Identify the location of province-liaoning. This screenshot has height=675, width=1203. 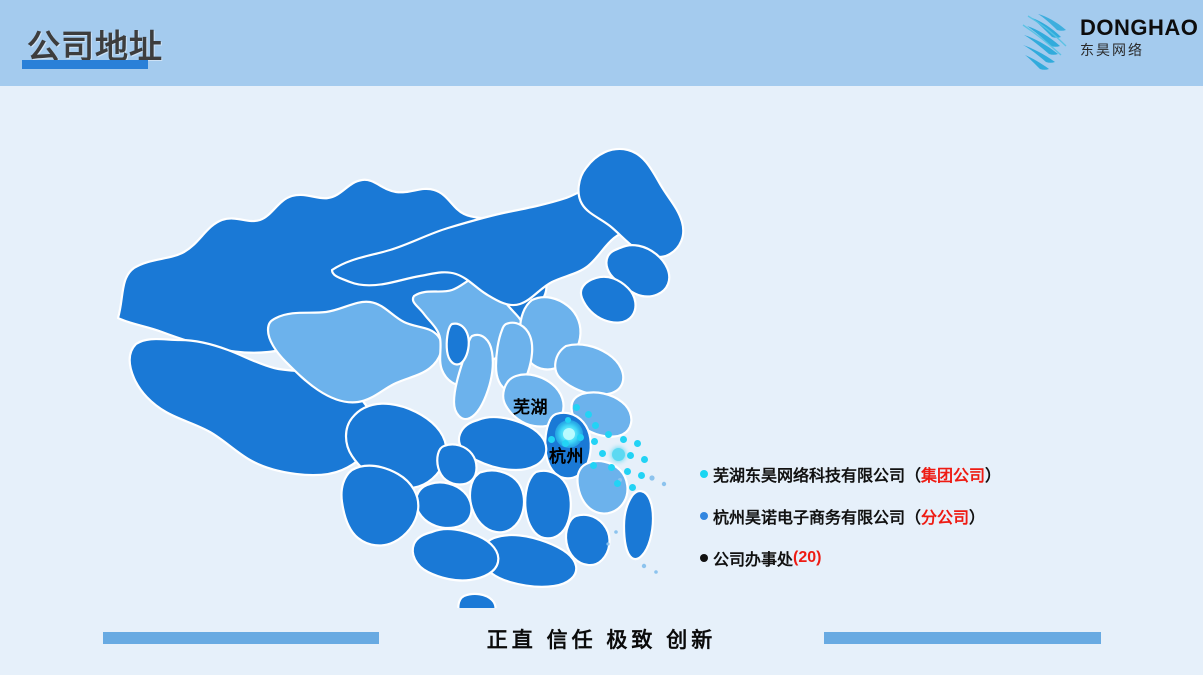
(608, 299).